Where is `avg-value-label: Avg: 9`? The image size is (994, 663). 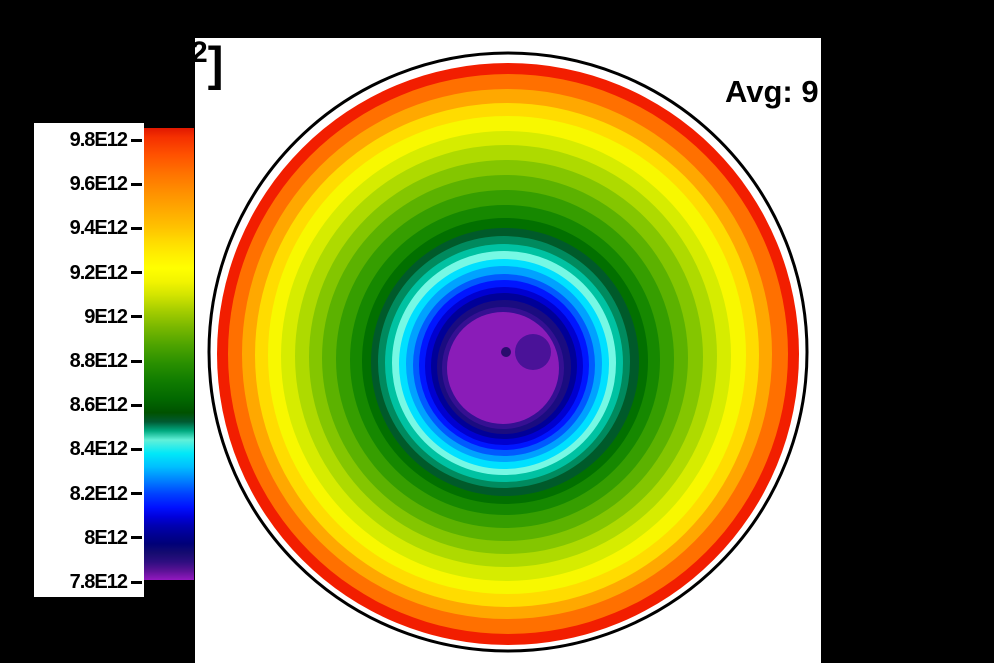
avg-value-label: Avg: 9 is located at coordinates (772, 91).